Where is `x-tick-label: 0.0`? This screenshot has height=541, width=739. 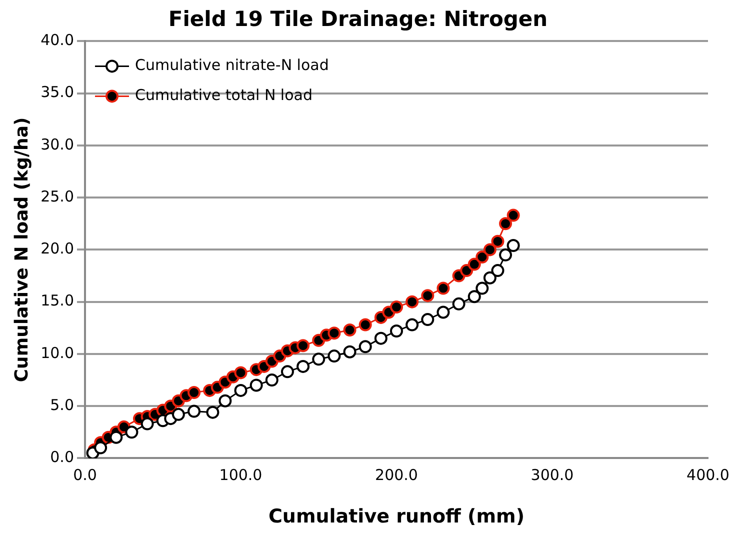 x-tick-label: 0.0 is located at coordinates (85, 475).